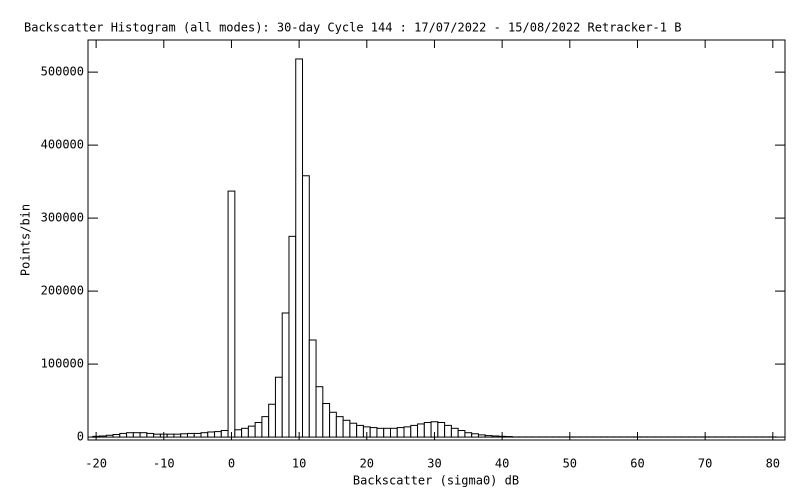  What do you see at coordinates (231, 464) in the screenshot?
I see `x-tick-label: 0` at bounding box center [231, 464].